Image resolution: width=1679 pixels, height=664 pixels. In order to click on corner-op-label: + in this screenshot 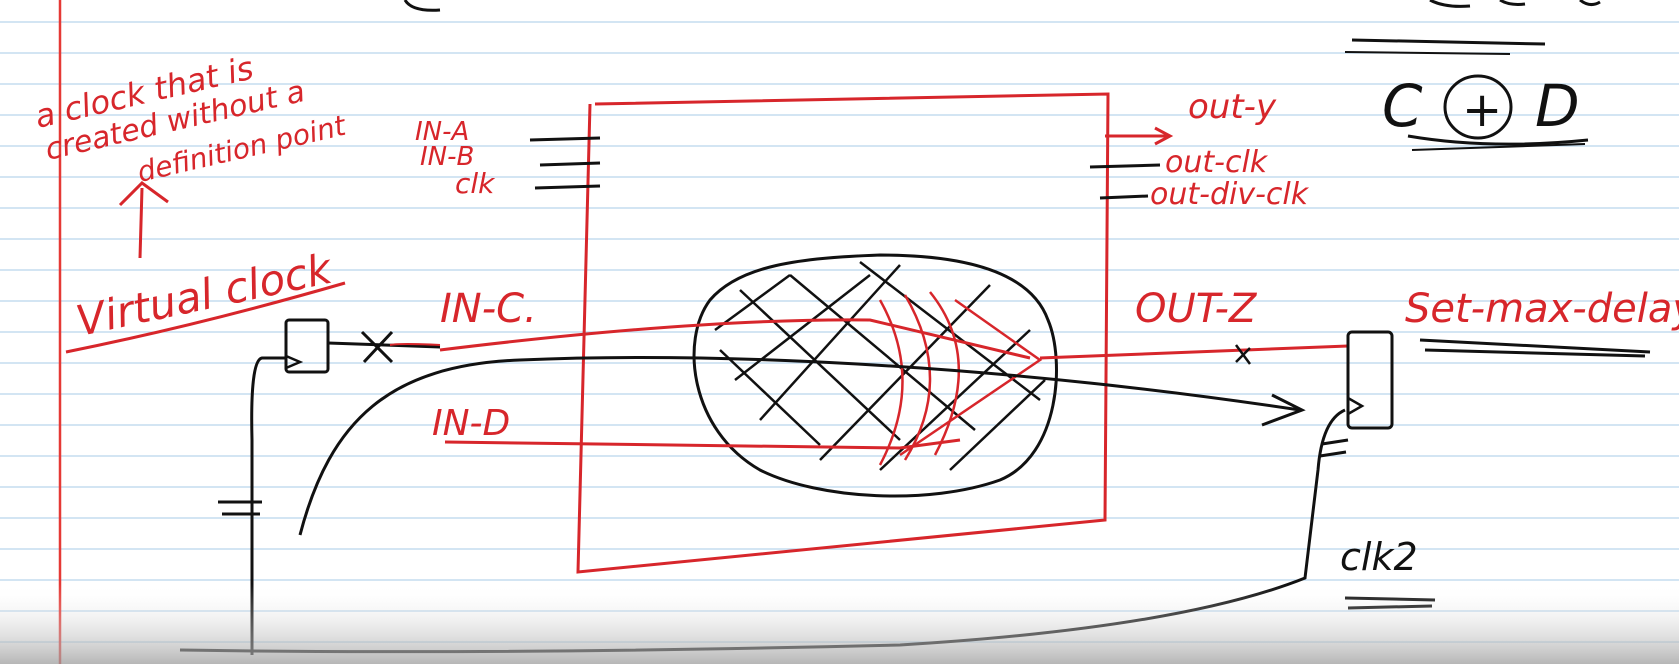, I will do `click(1482, 110)`.